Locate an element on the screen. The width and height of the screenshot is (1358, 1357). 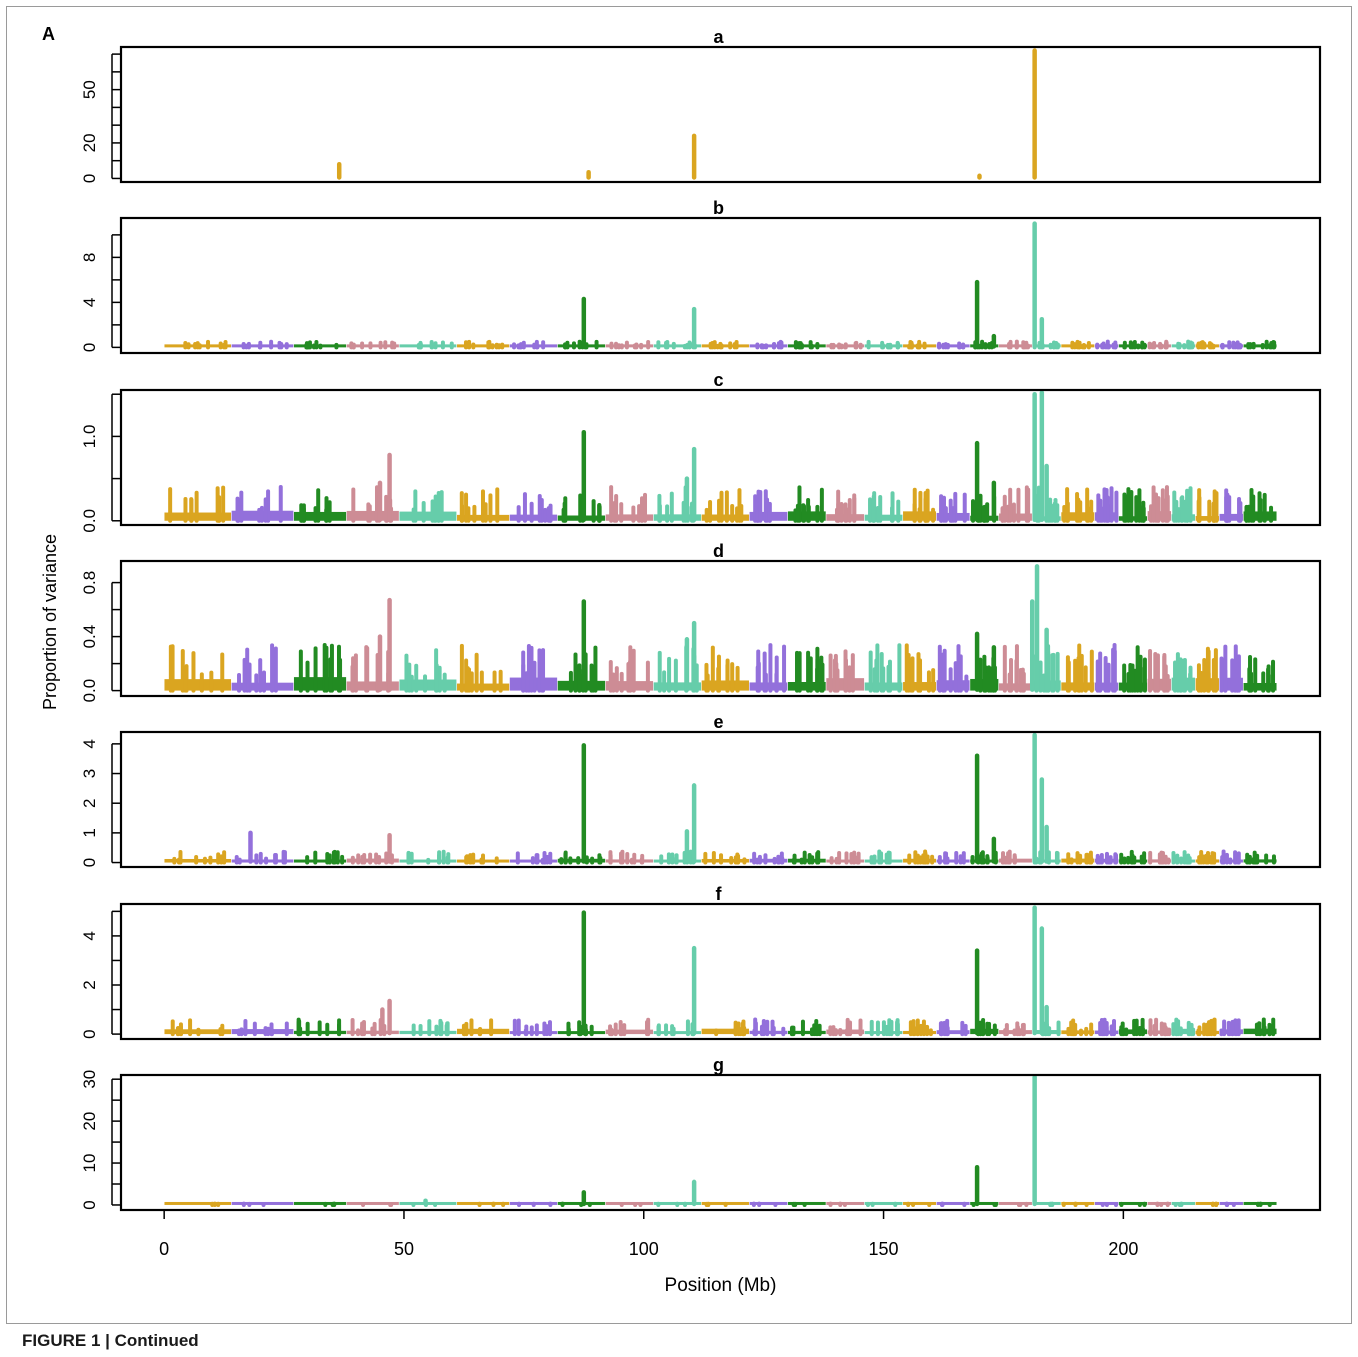
caption-text: Continued is located at coordinates (156, 1340).